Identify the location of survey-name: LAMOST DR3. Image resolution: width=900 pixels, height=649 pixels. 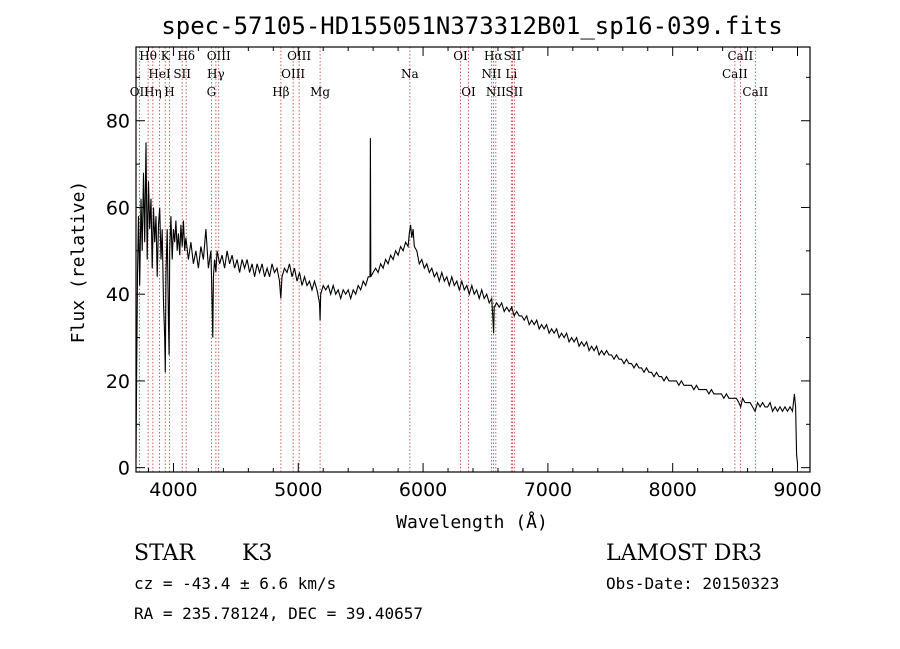
(684, 553).